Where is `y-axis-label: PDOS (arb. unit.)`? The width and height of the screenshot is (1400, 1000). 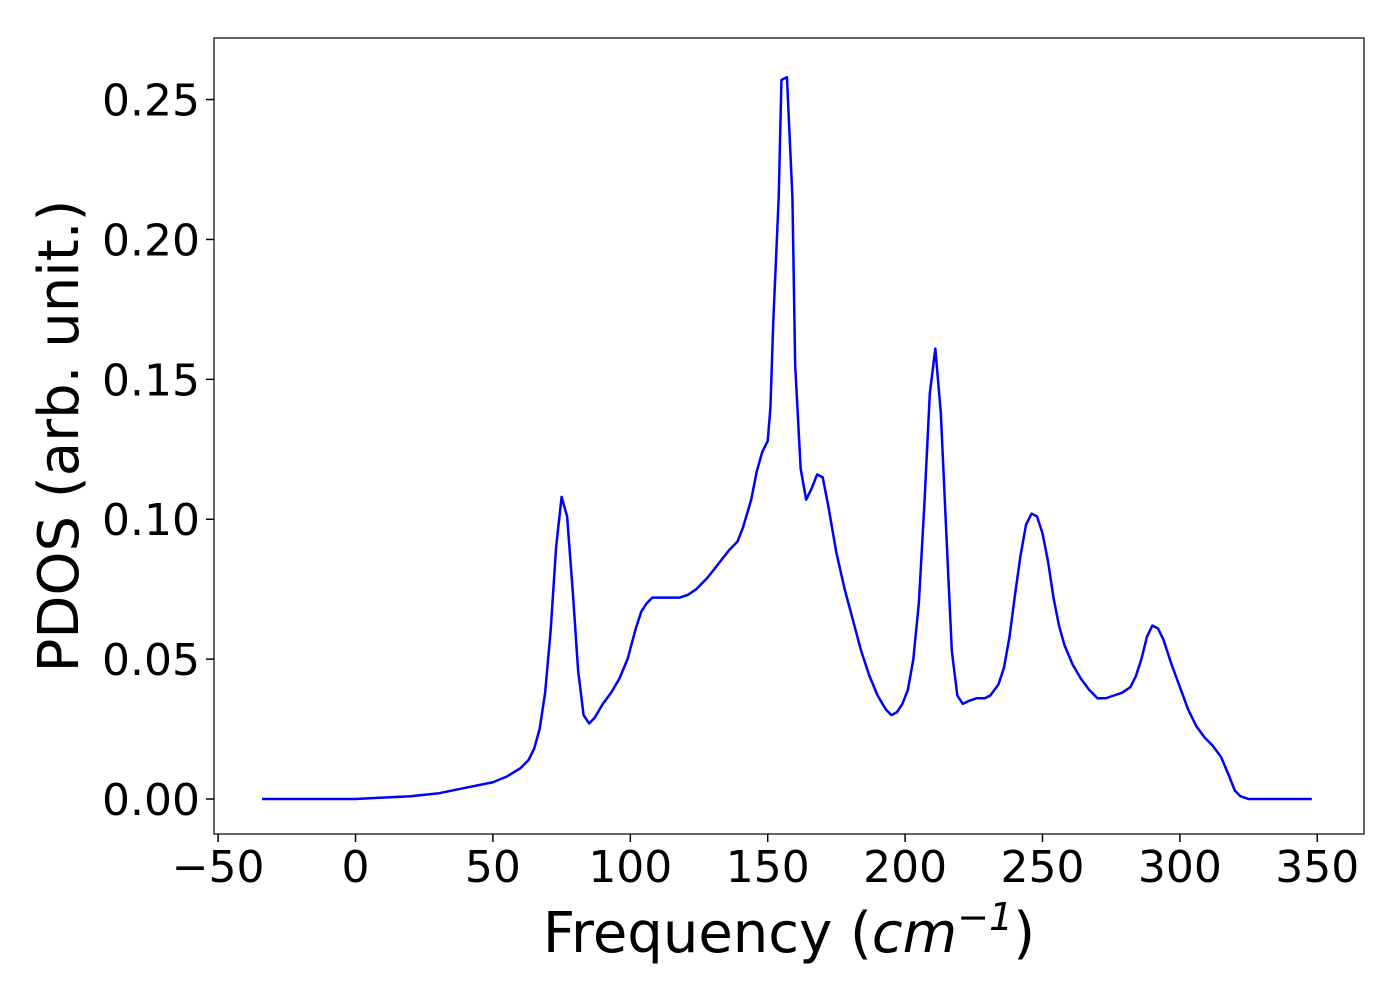
y-axis-label: PDOS (arb. unit.) is located at coordinates (59, 436).